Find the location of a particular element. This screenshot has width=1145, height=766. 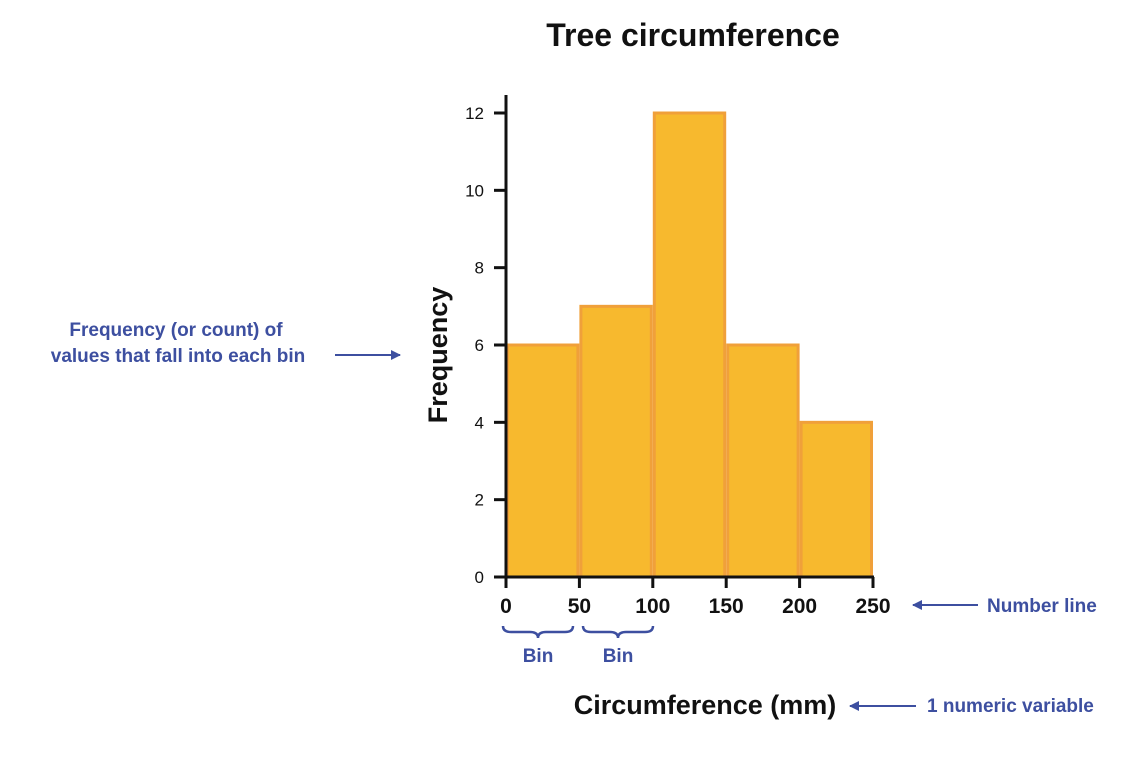

x-axis-label: Circumference (mm) is located at coordinates (705, 705).